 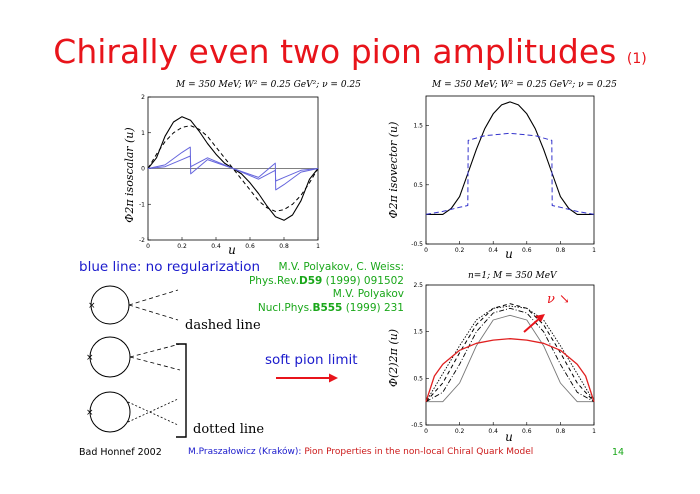 What do you see at coordinates (132, 412) in the screenshot?
I see `feynman-diagram-3: ×` at bounding box center [132, 412].